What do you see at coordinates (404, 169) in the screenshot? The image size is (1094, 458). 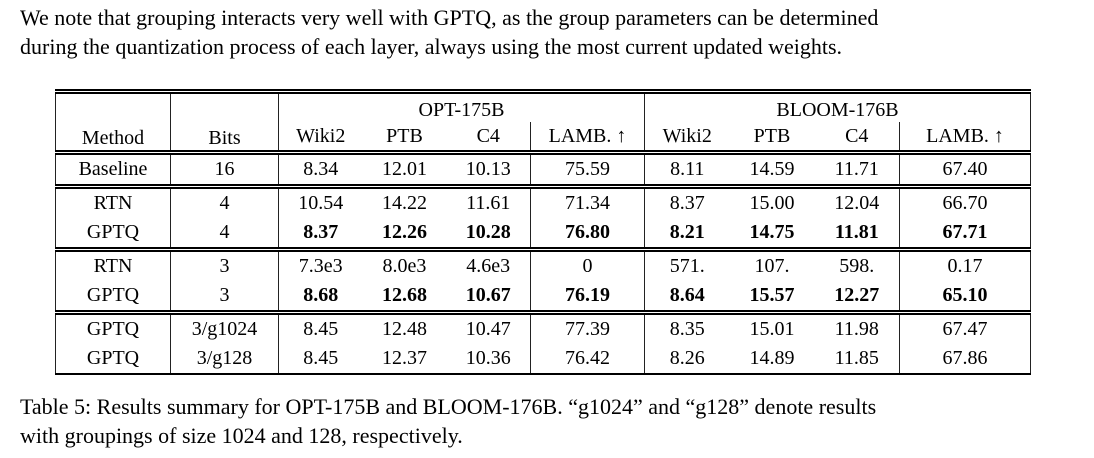 I see `cell-value: 12.01` at bounding box center [404, 169].